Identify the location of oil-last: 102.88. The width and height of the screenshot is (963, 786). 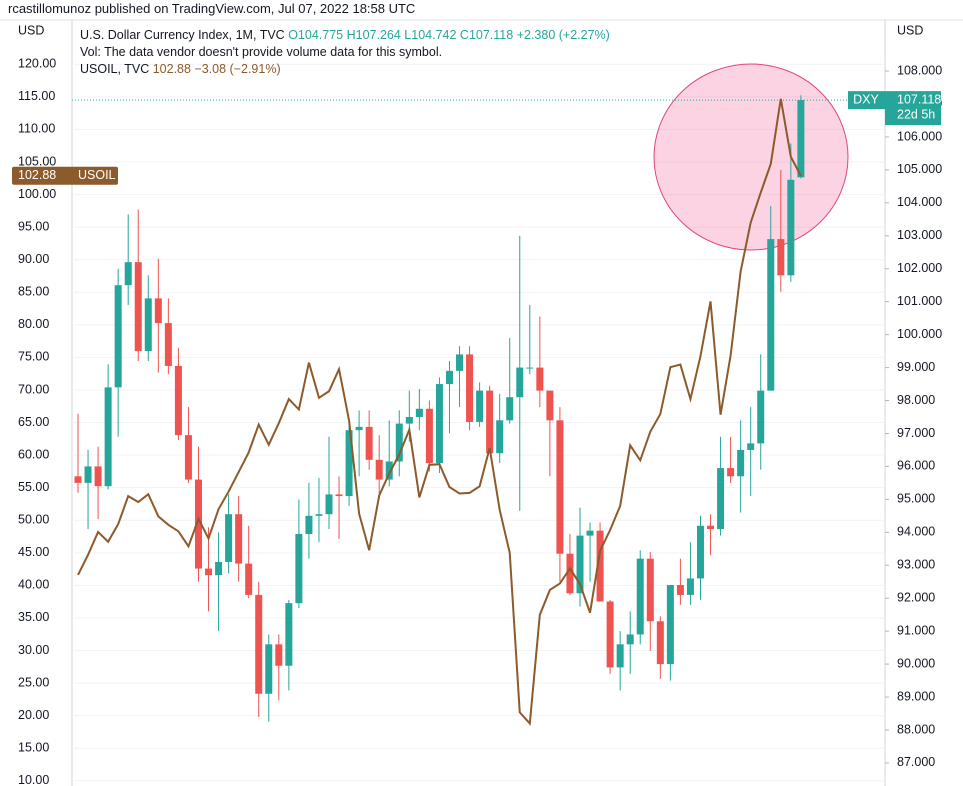
(171, 69).